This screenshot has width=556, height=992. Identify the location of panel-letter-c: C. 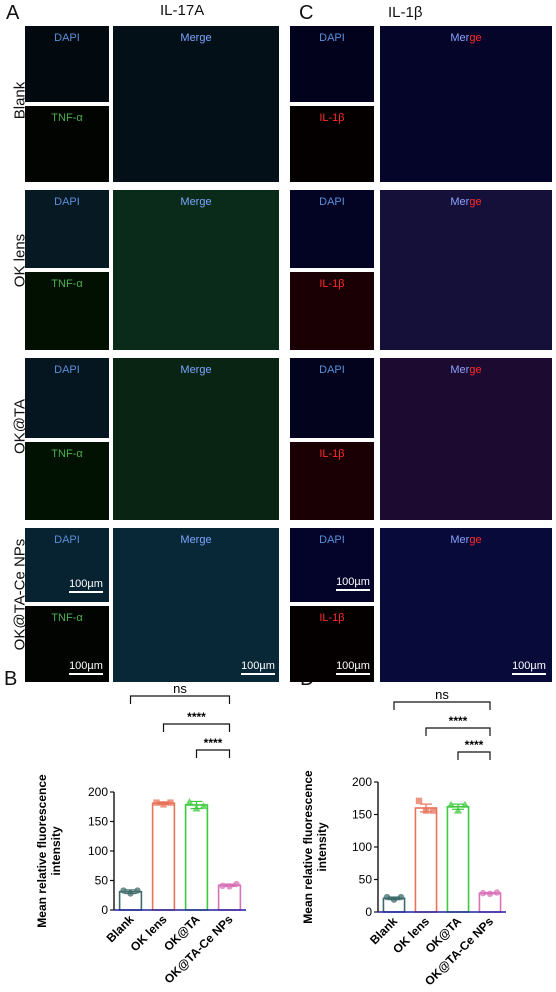
(306, 13).